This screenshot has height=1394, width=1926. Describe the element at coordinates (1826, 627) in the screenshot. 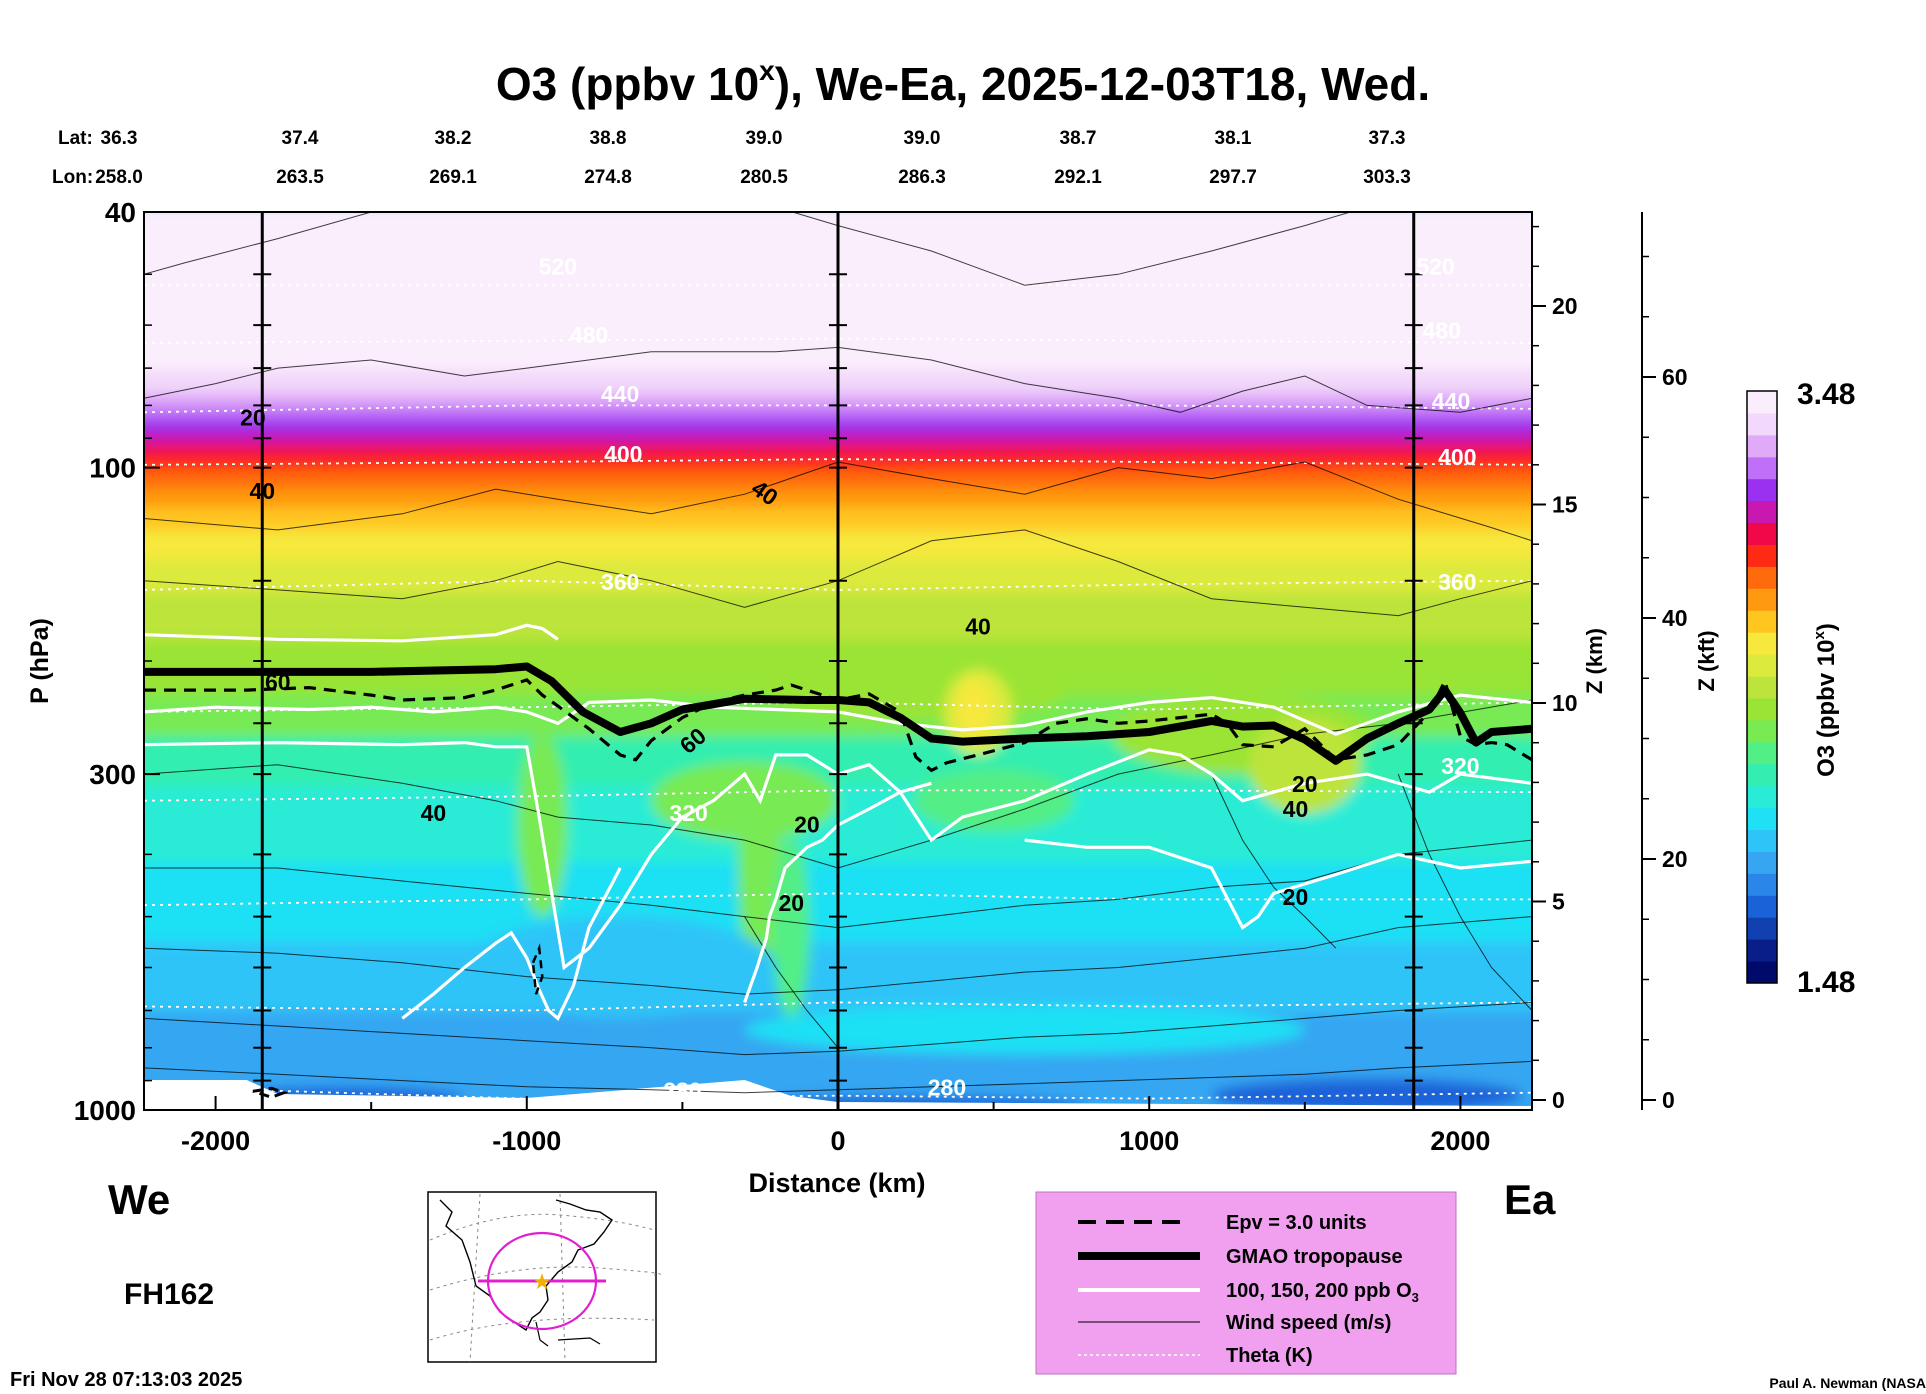

I see `colorbar-title-suffix: )` at that location.